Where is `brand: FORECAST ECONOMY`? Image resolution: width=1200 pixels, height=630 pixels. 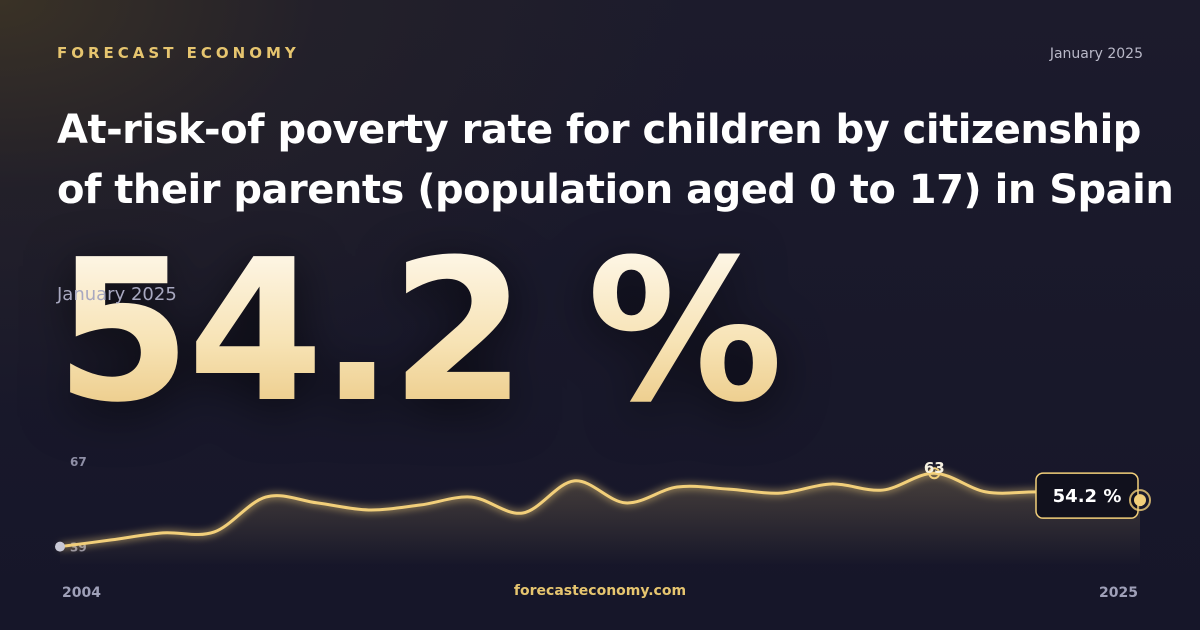 brand: FORECAST ECONOMY is located at coordinates (178, 53).